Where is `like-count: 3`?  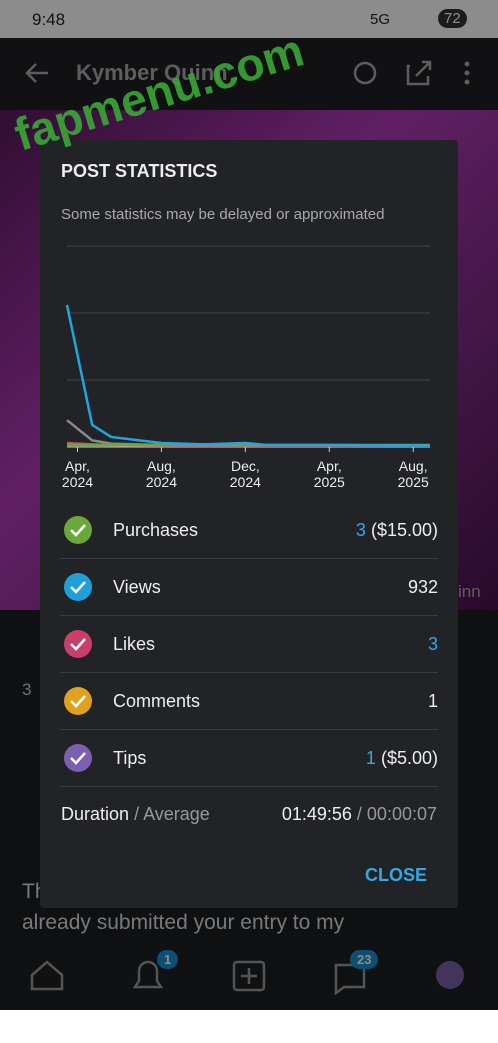 like-count: 3 is located at coordinates (27, 689).